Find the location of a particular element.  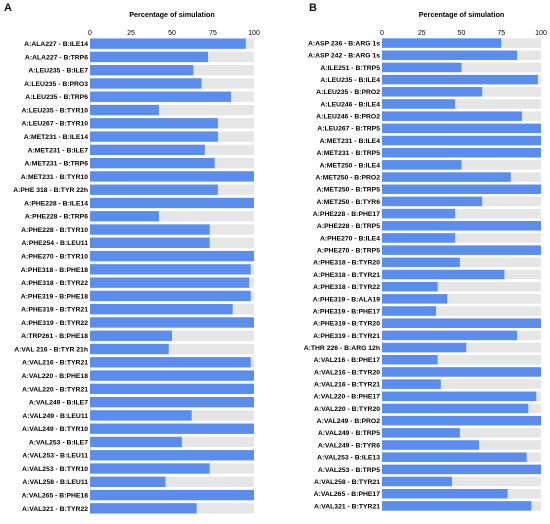

category-label: A:PHE319 - B:TYR21 is located at coordinates (54, 310).